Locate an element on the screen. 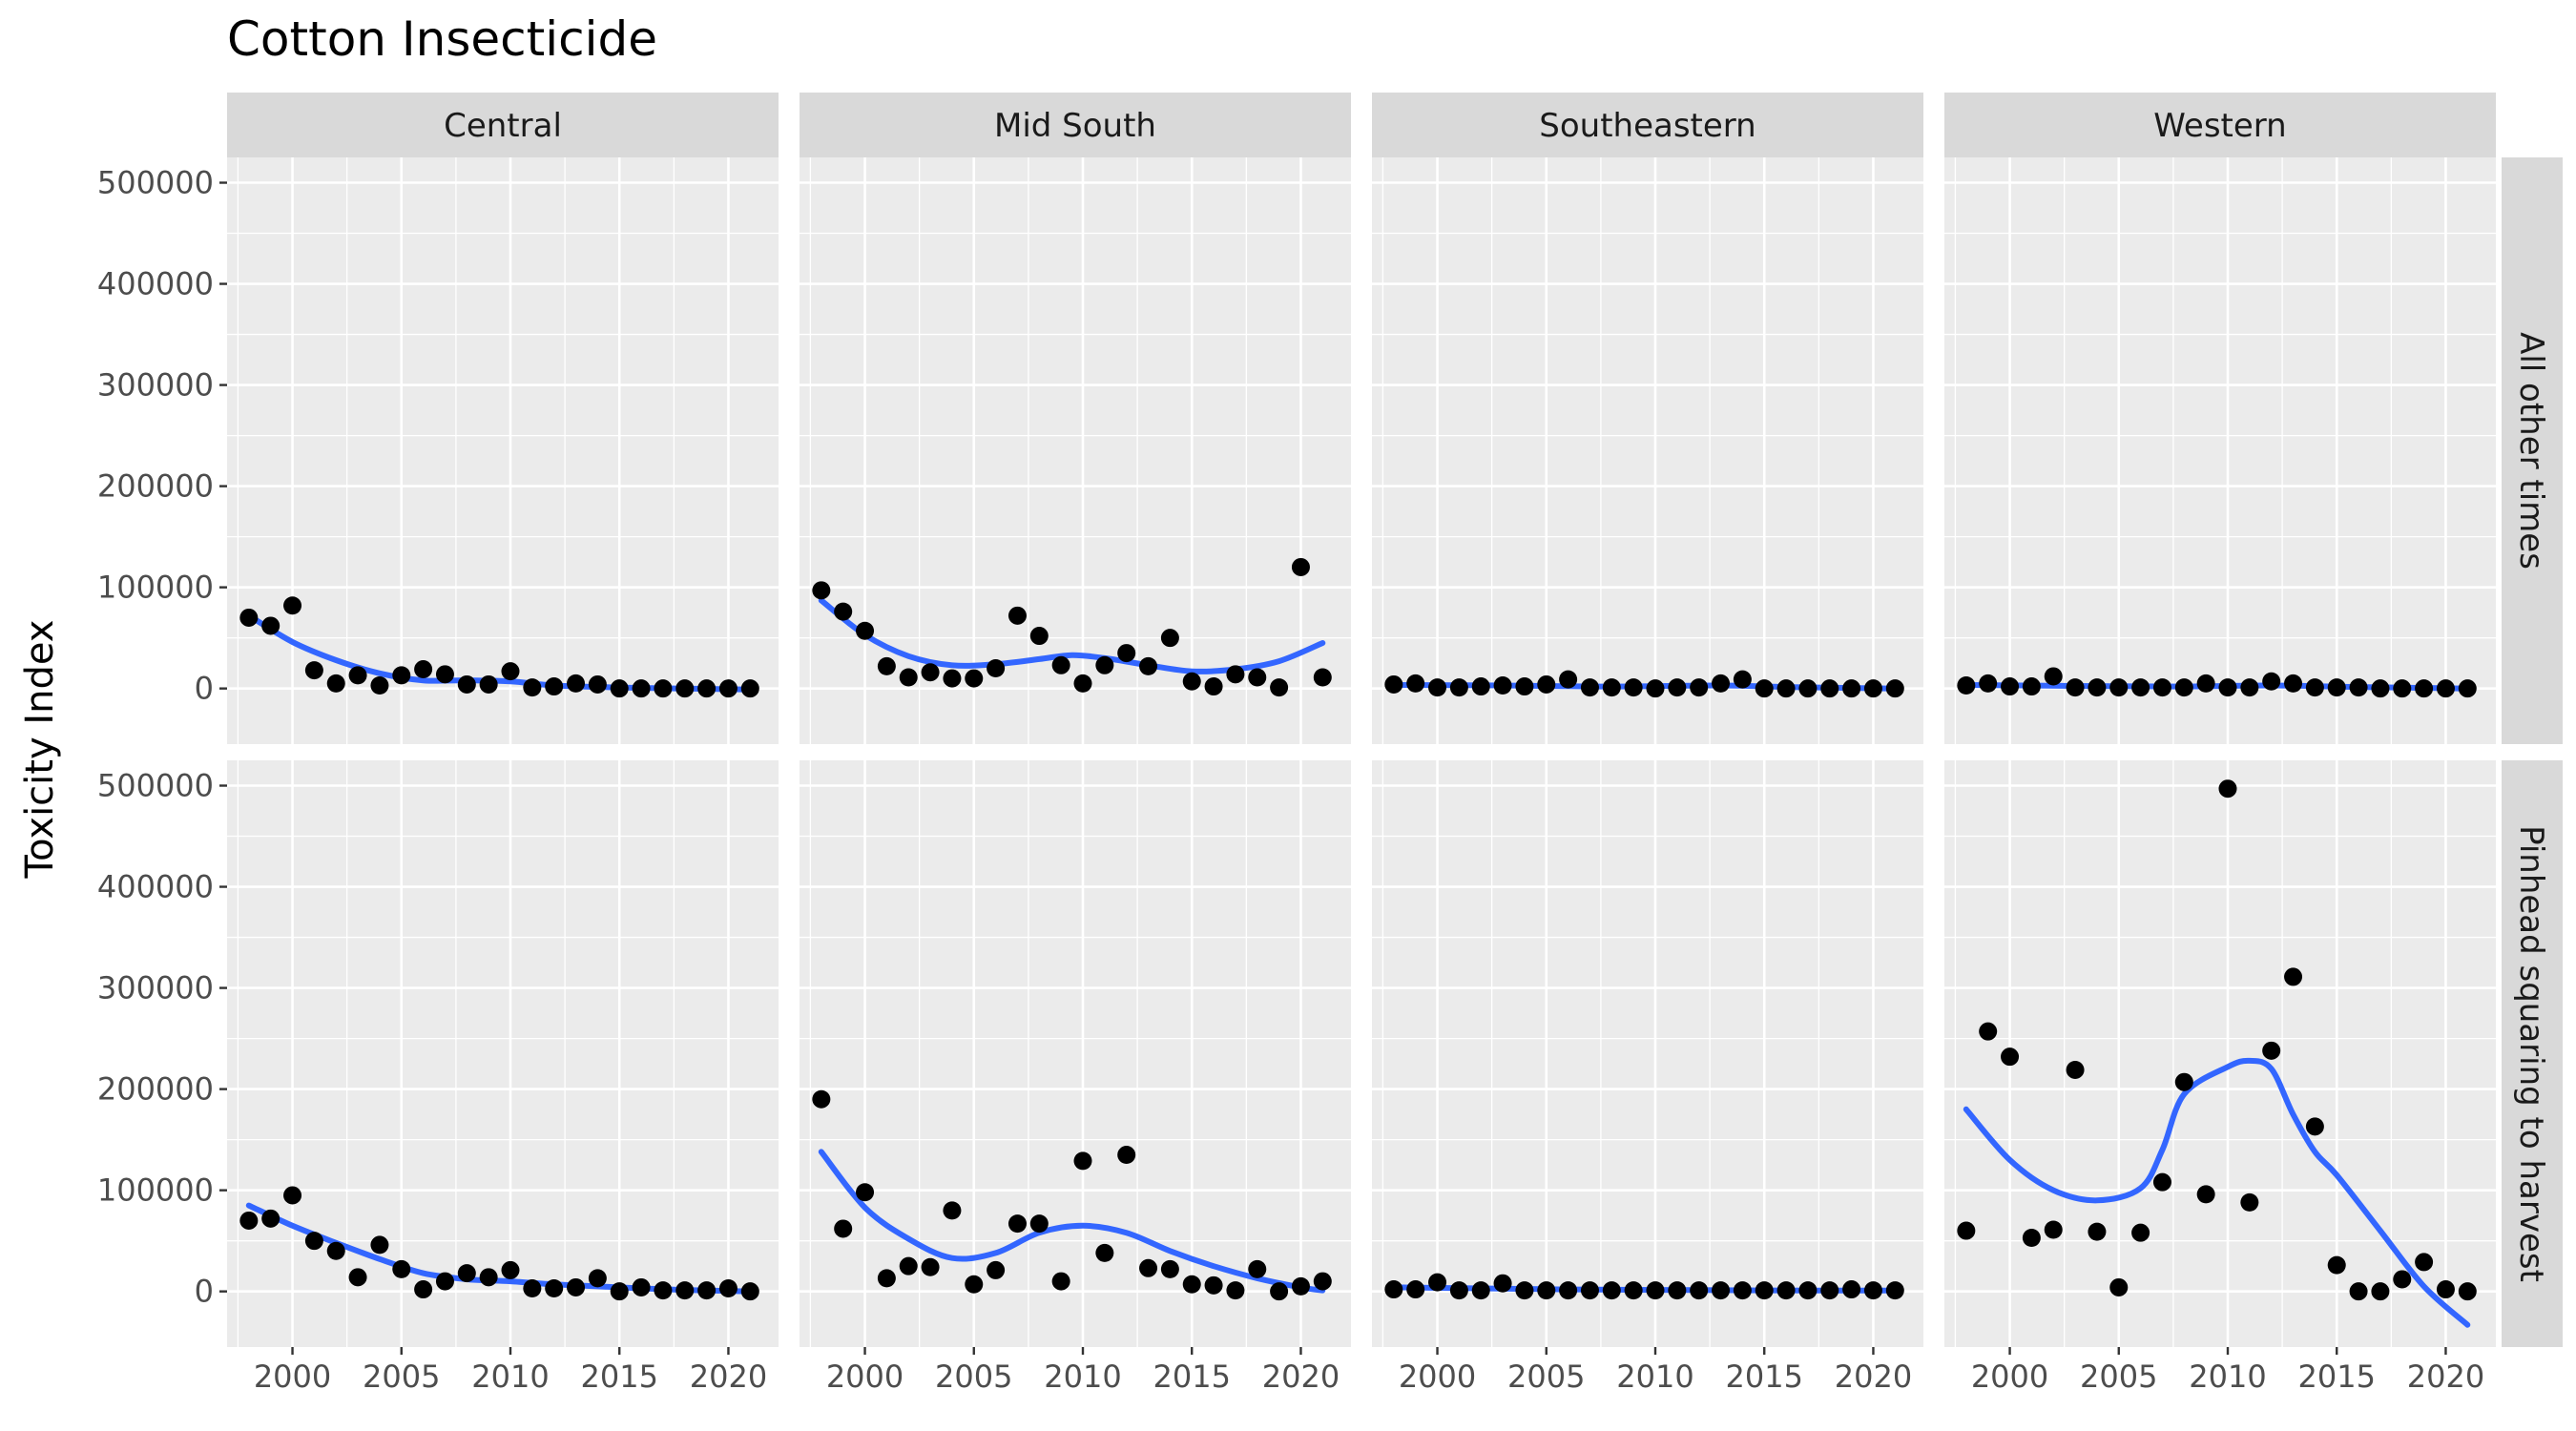  data-point-southeastern-2012 is located at coordinates (1699, 1290).